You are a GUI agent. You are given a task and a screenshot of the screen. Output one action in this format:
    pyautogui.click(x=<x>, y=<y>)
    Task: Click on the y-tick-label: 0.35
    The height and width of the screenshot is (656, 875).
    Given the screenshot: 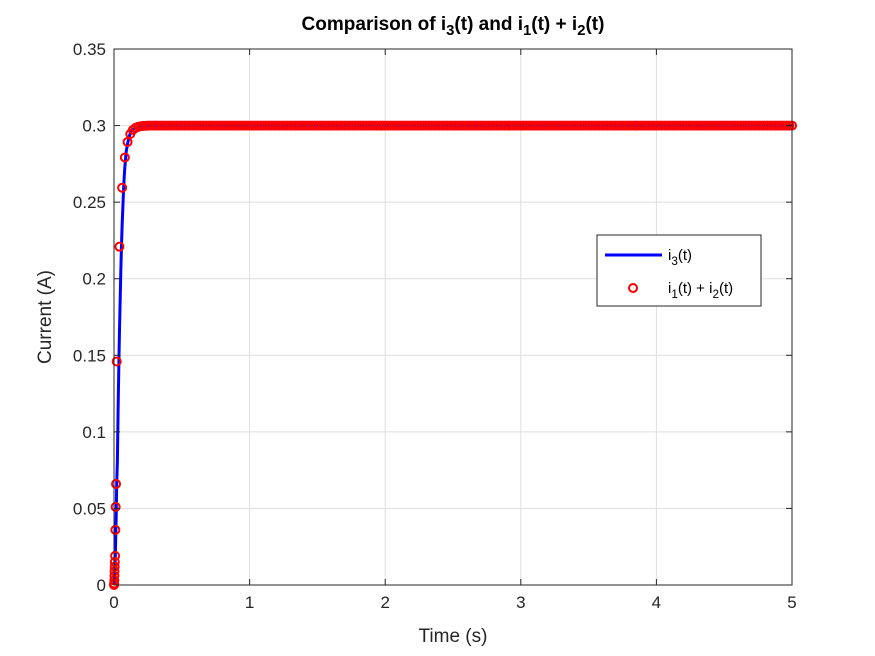 What is the action you would take?
    pyautogui.click(x=89, y=49)
    